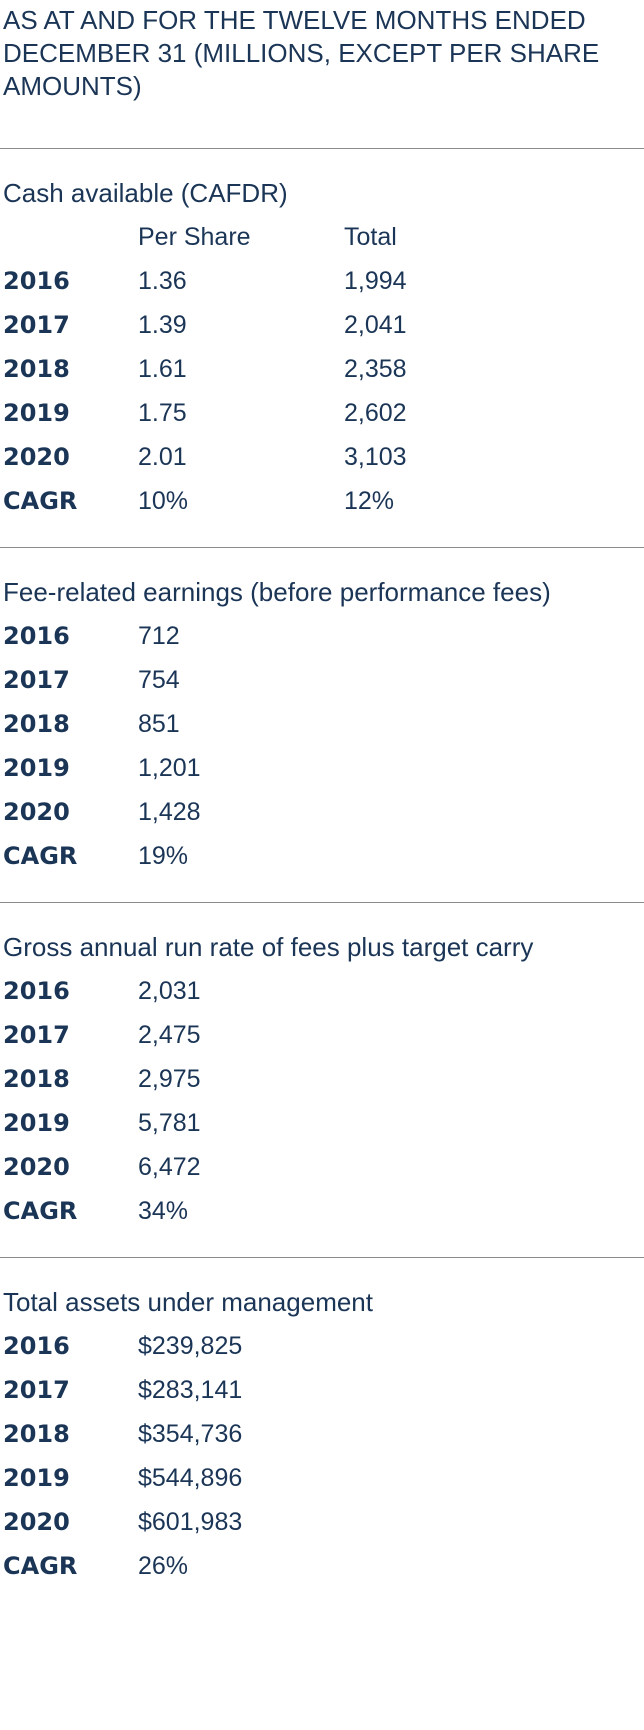 The height and width of the screenshot is (1730, 644). What do you see at coordinates (162, 413) in the screenshot?
I see `cell: 1.75` at bounding box center [162, 413].